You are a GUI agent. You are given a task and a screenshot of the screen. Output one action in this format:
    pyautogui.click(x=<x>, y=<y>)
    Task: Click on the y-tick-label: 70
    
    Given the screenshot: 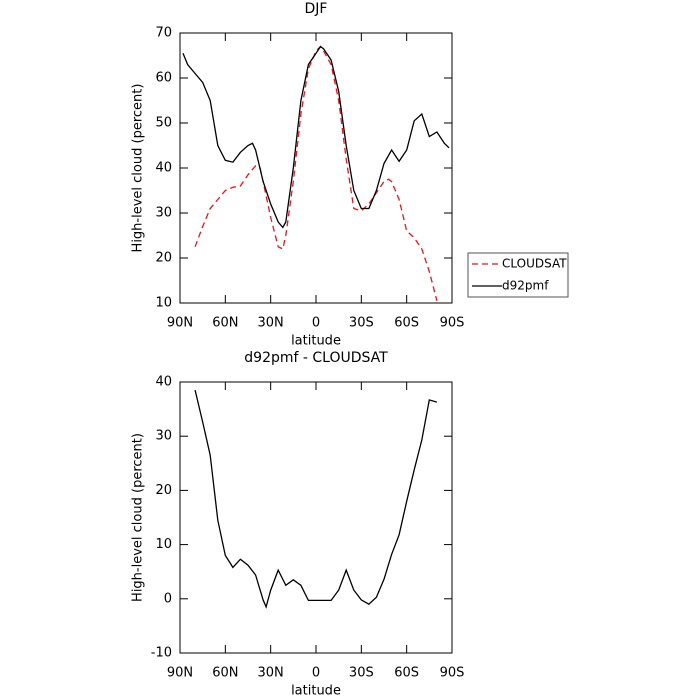 What is the action you would take?
    pyautogui.click(x=163, y=33)
    